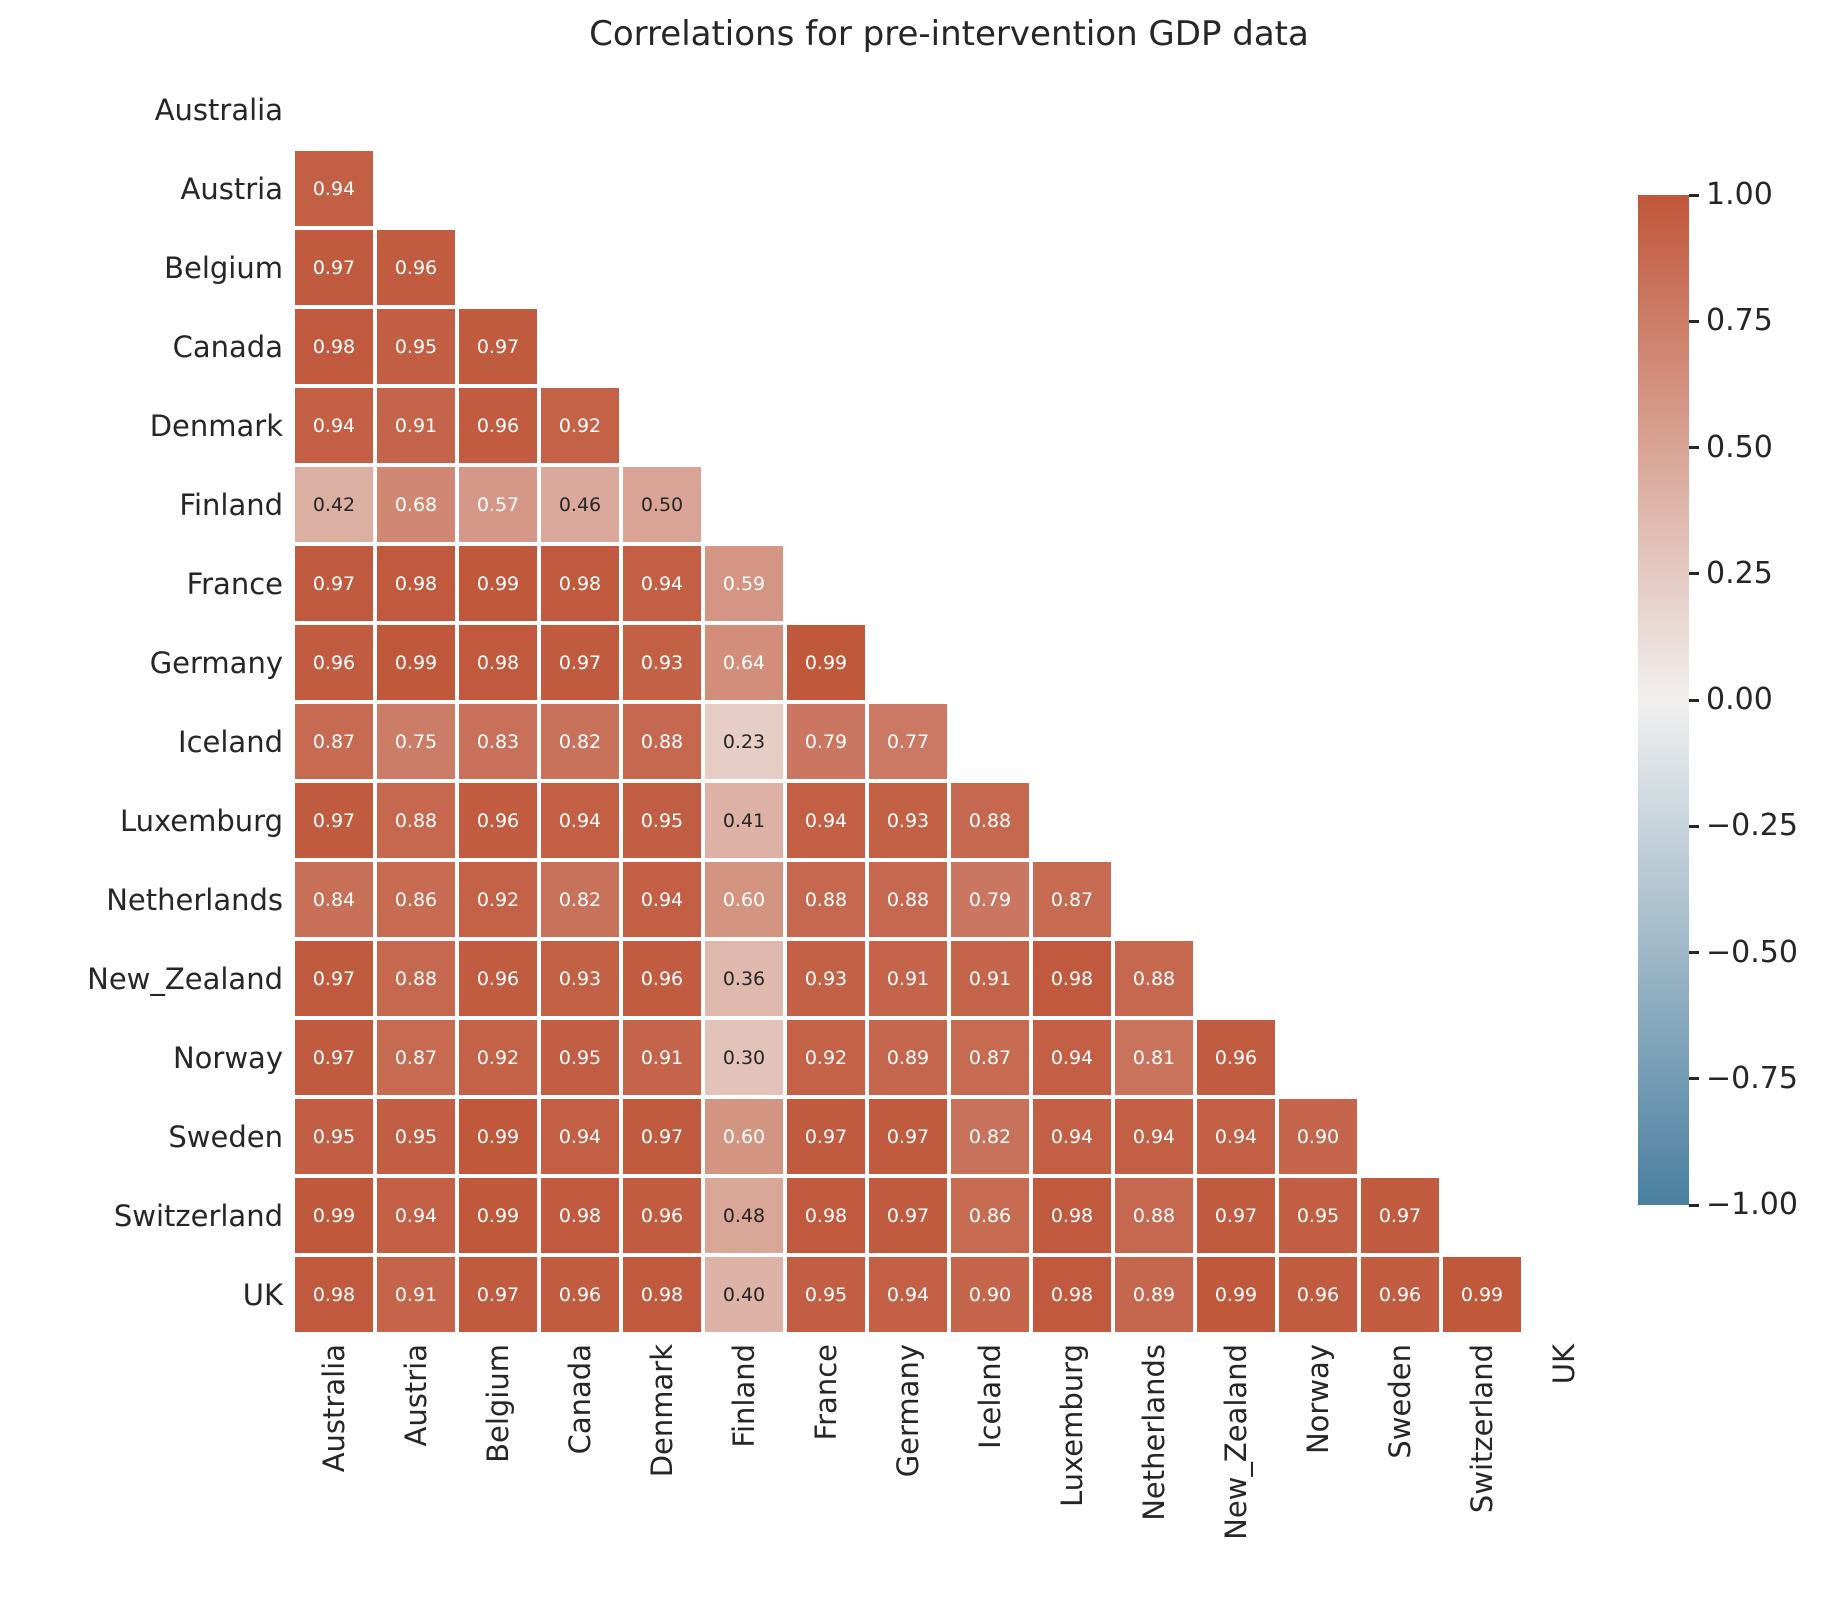  I want to click on heatmap-cell-Luxemburg-Iceland: 0.88, so click(990, 820).